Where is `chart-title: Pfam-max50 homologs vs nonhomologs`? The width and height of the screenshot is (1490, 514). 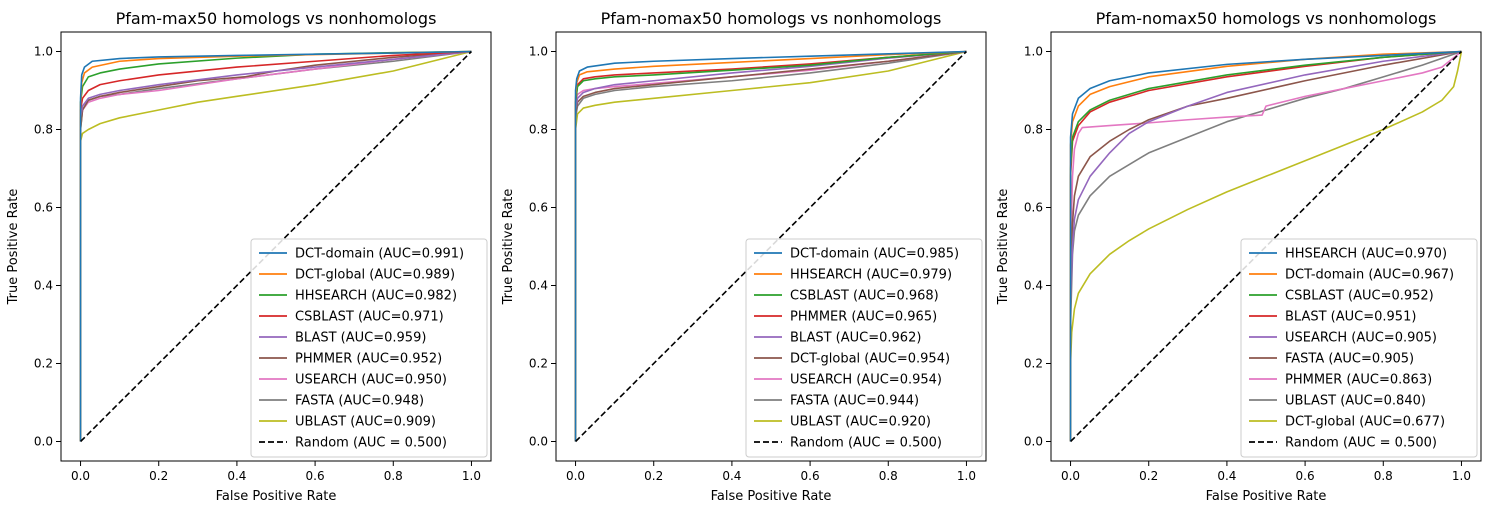
chart-title: Pfam-max50 homologs vs nonhomologs is located at coordinates (276, 18).